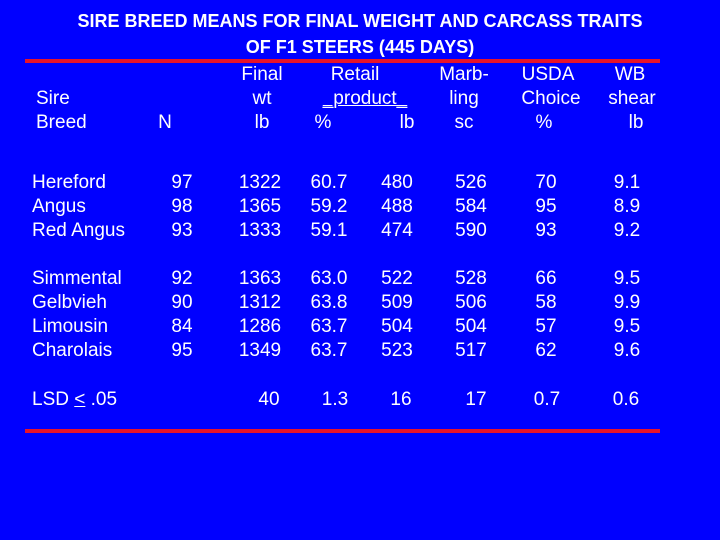  What do you see at coordinates (269, 399) in the screenshot?
I see `lsd-final-wt: 40` at bounding box center [269, 399].